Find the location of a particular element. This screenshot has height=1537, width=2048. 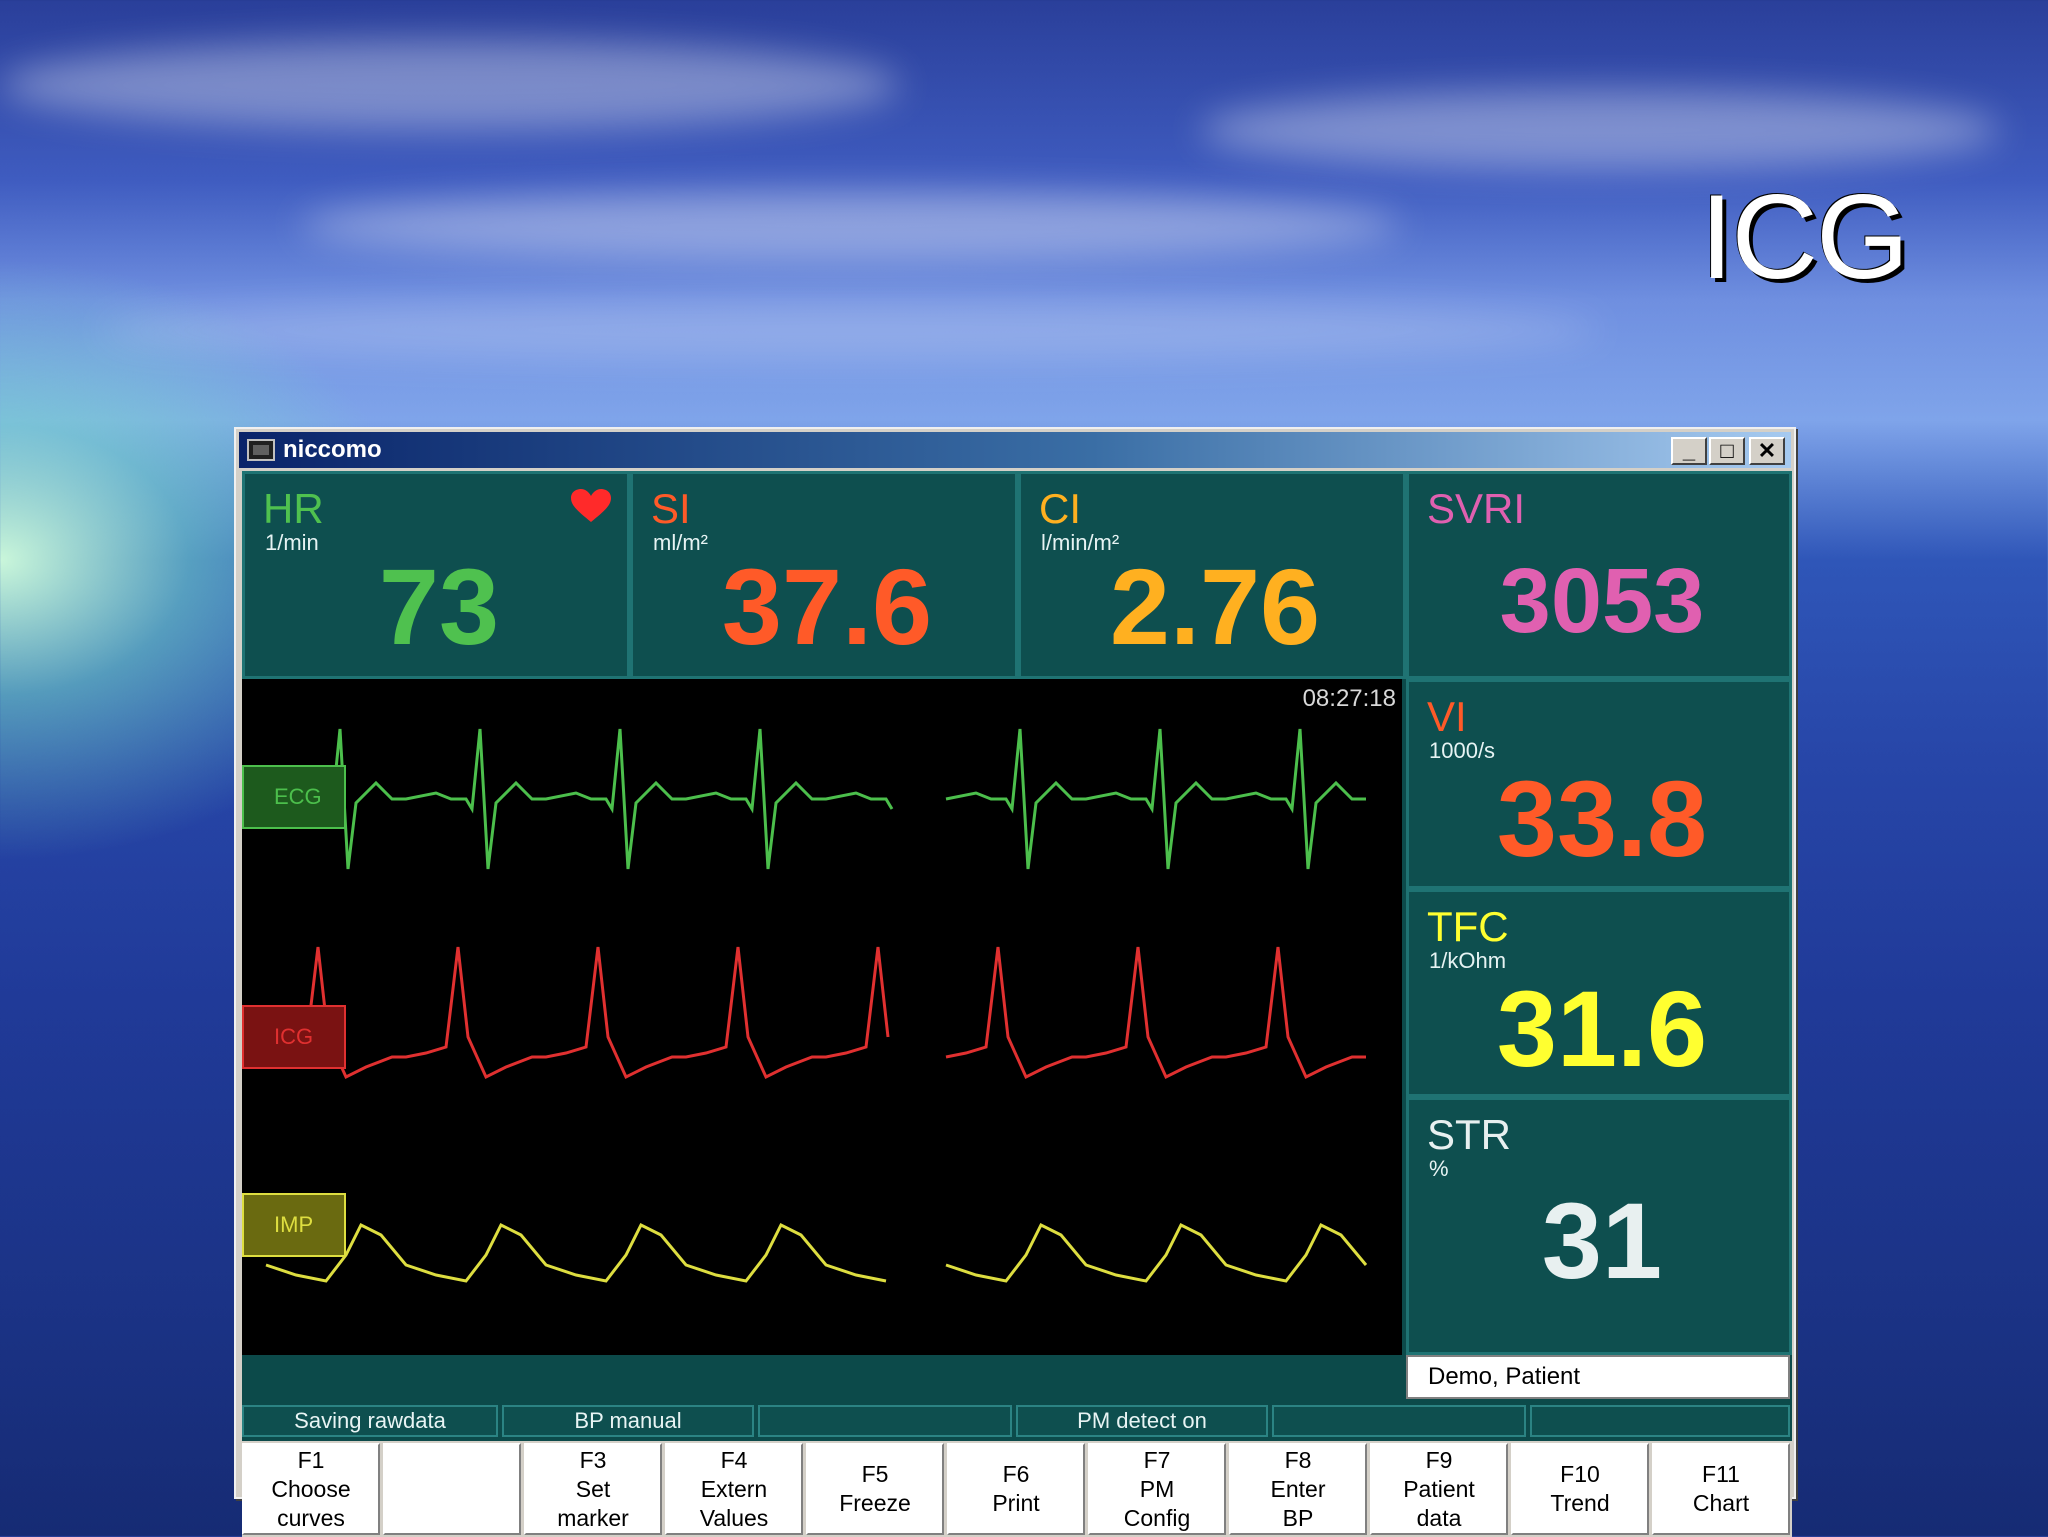

fkey-label: Chart is located at coordinates (1721, 1503).